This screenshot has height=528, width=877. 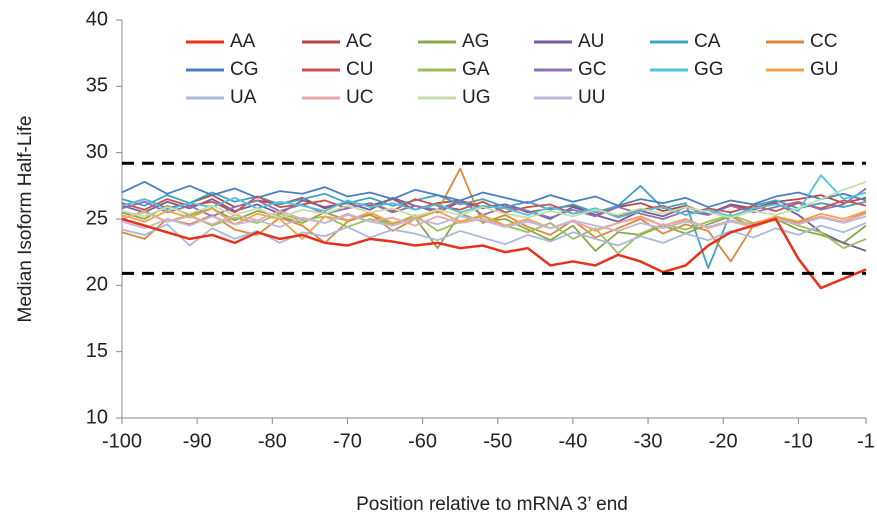 I want to click on y-tick-label: 20, so click(x=97, y=285).